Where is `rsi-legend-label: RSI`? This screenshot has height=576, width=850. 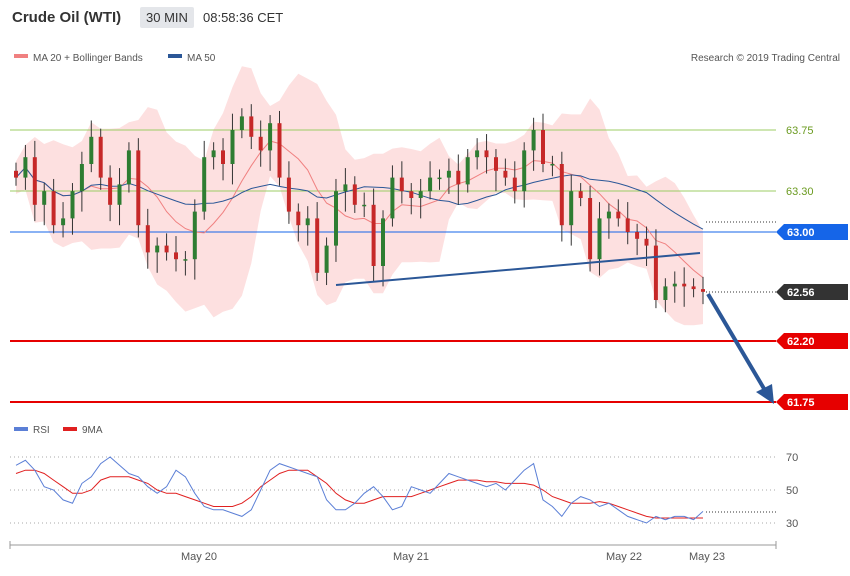 rsi-legend-label: RSI is located at coordinates (41, 430).